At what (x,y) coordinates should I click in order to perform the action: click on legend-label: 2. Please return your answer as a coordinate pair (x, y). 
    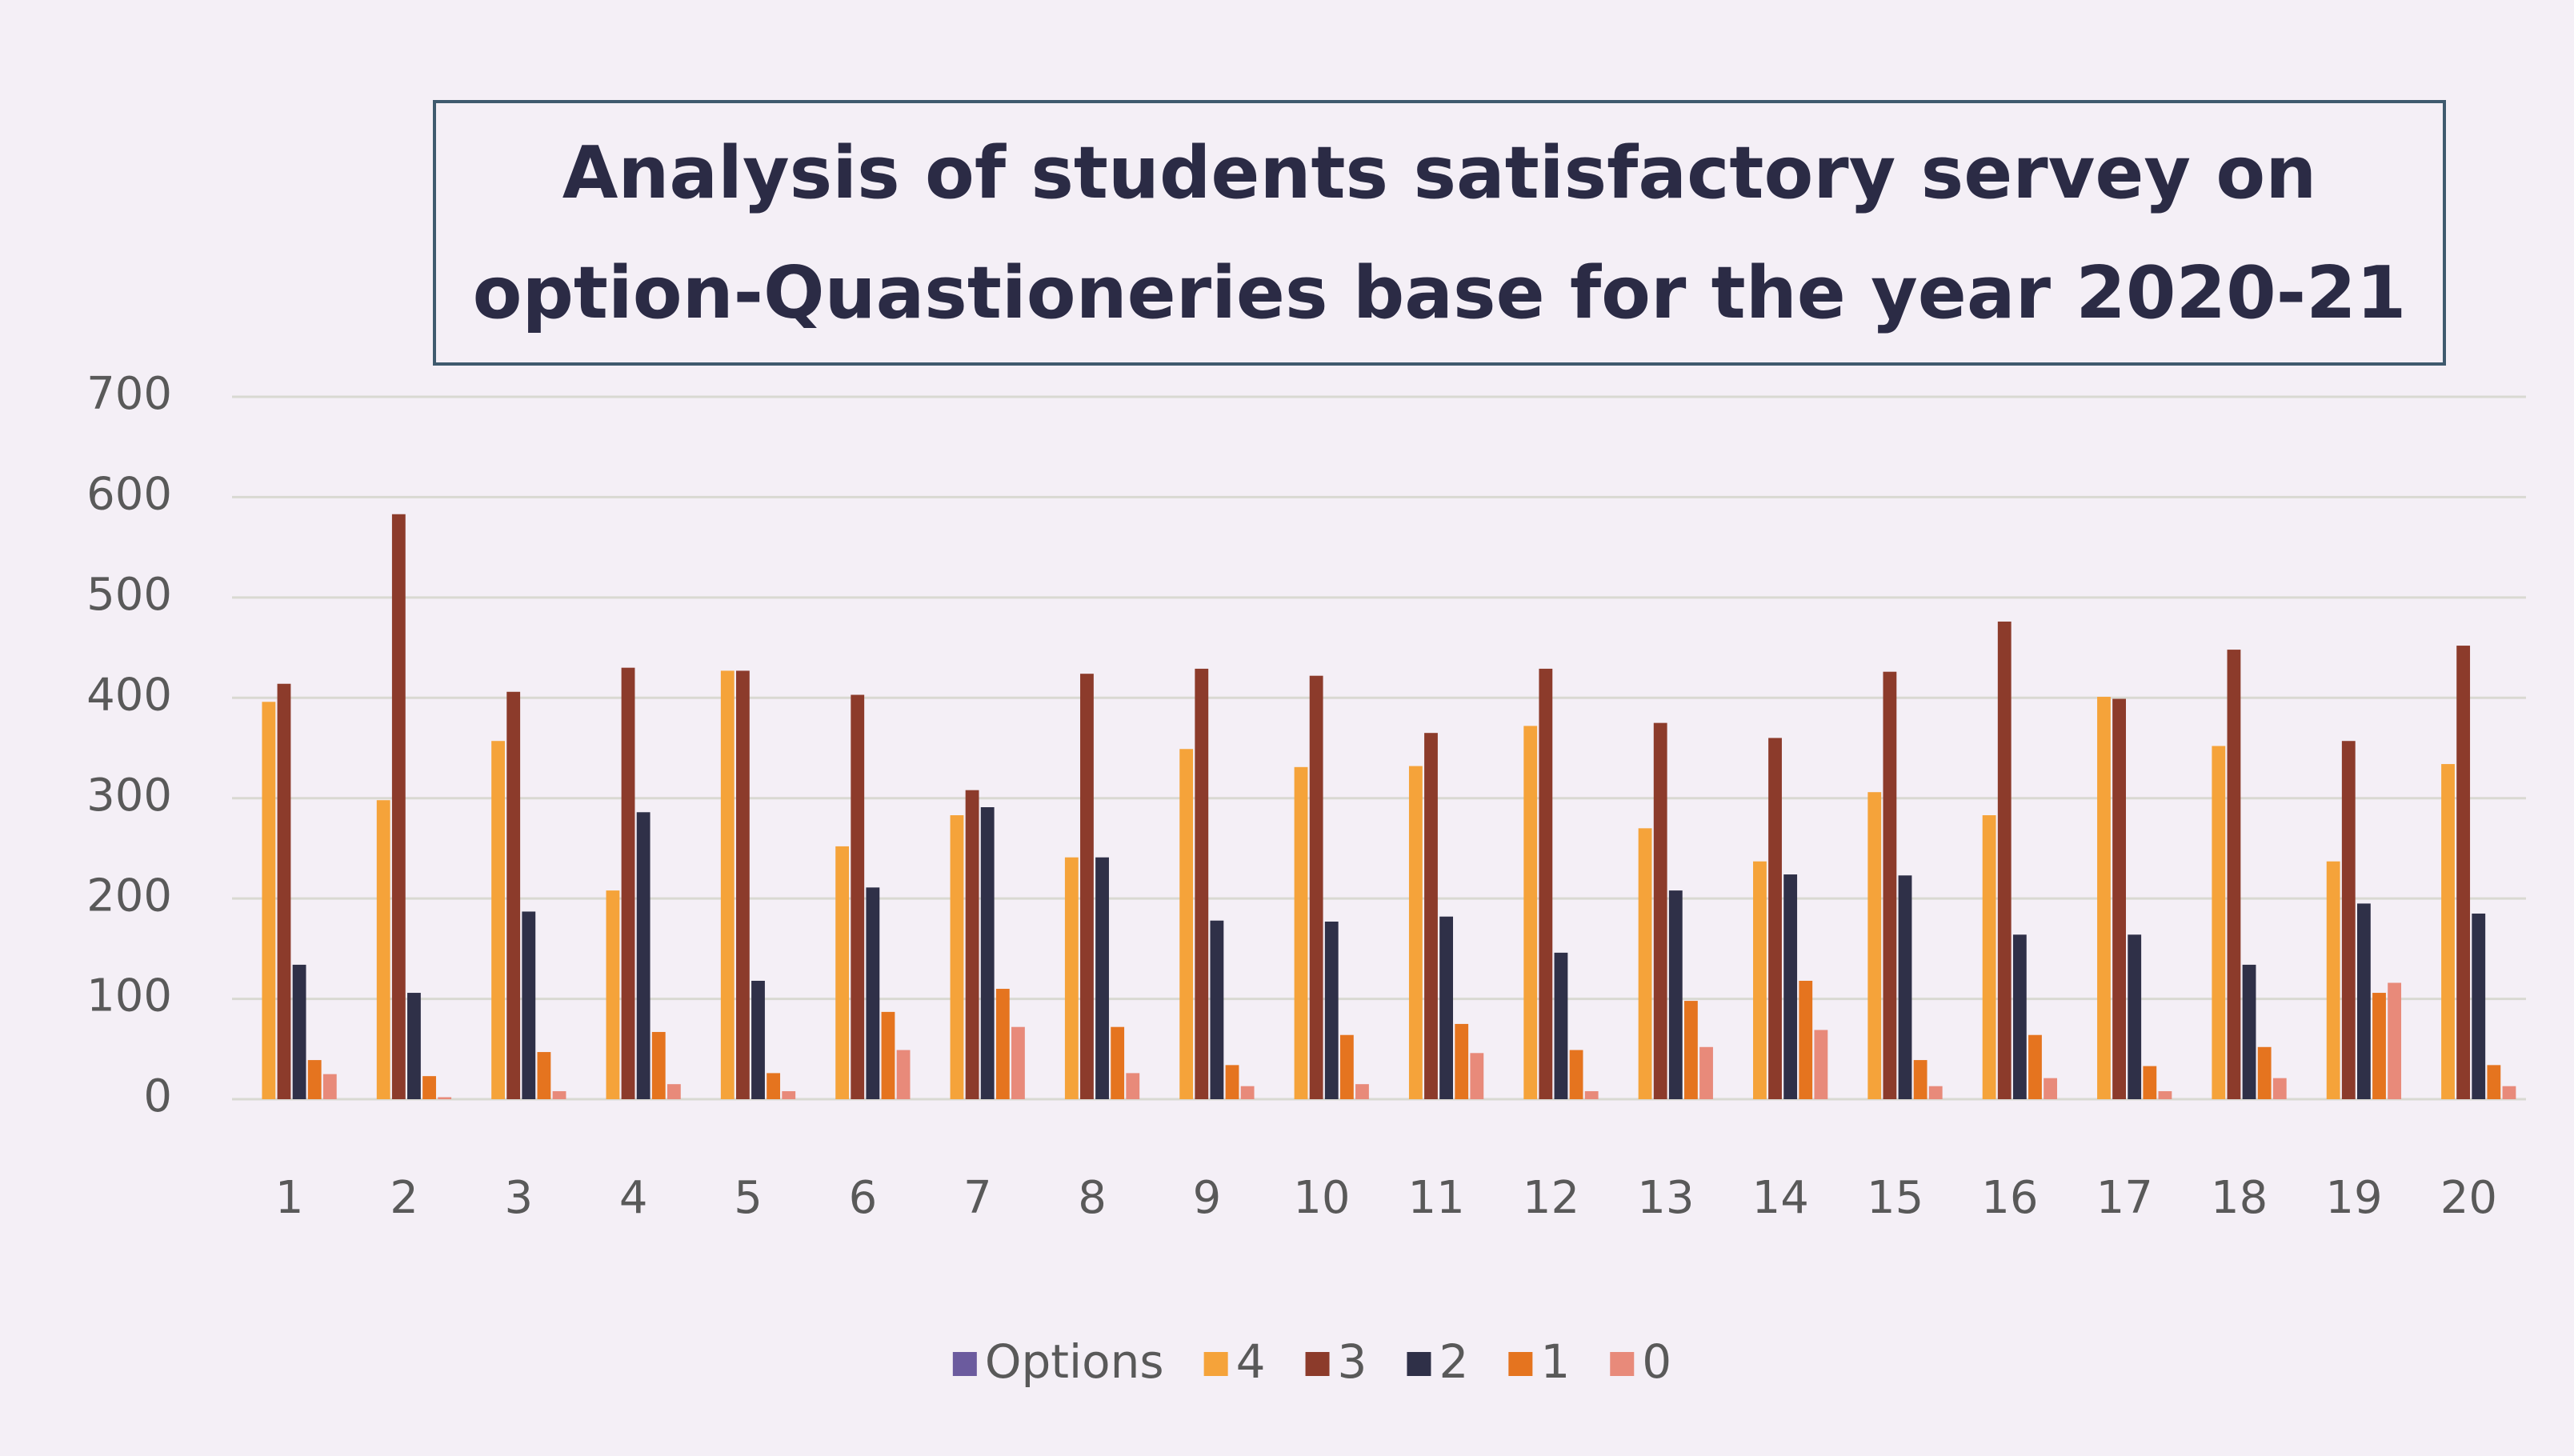
    Looking at the image, I should click on (1453, 1361).